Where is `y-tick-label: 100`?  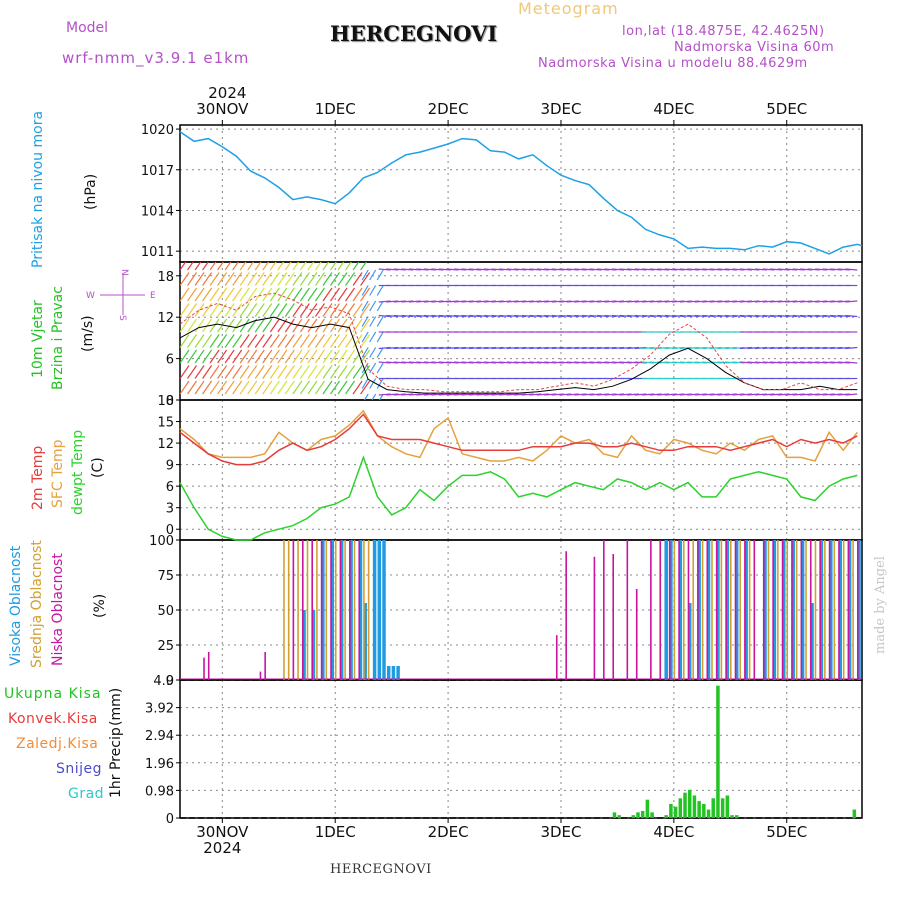 y-tick-label: 100 is located at coordinates (161, 541).